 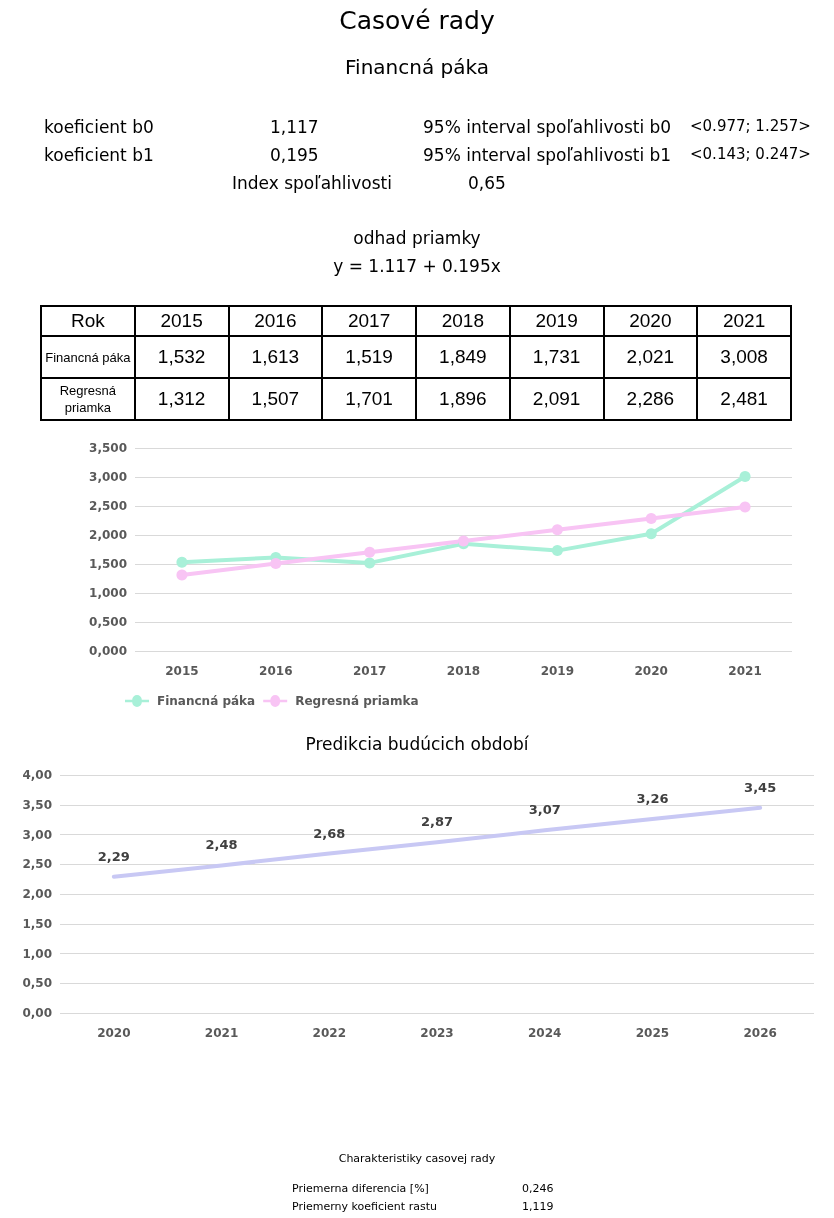 What do you see at coordinates (417, 1158) in the screenshot?
I see `text: Charakteristiky casovej rady` at bounding box center [417, 1158].